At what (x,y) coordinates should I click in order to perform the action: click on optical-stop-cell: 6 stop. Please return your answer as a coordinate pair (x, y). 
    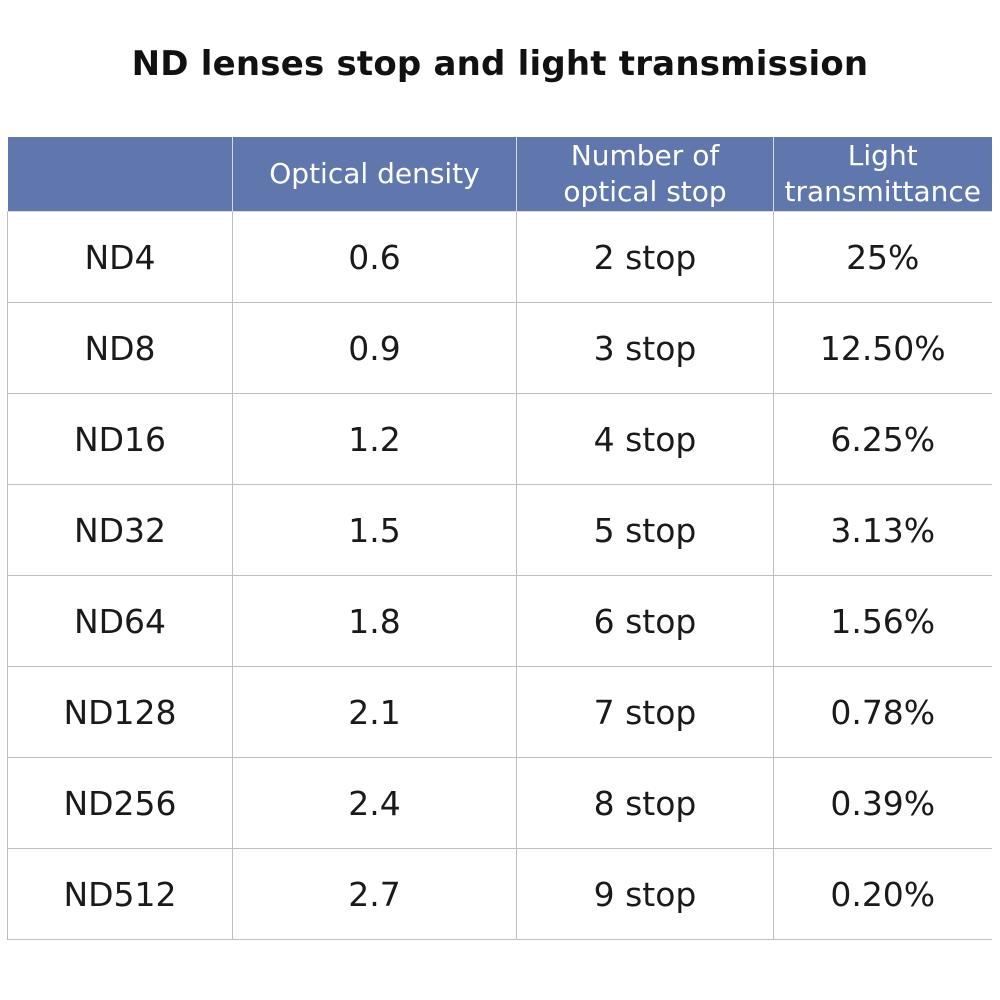
    Looking at the image, I should click on (645, 621).